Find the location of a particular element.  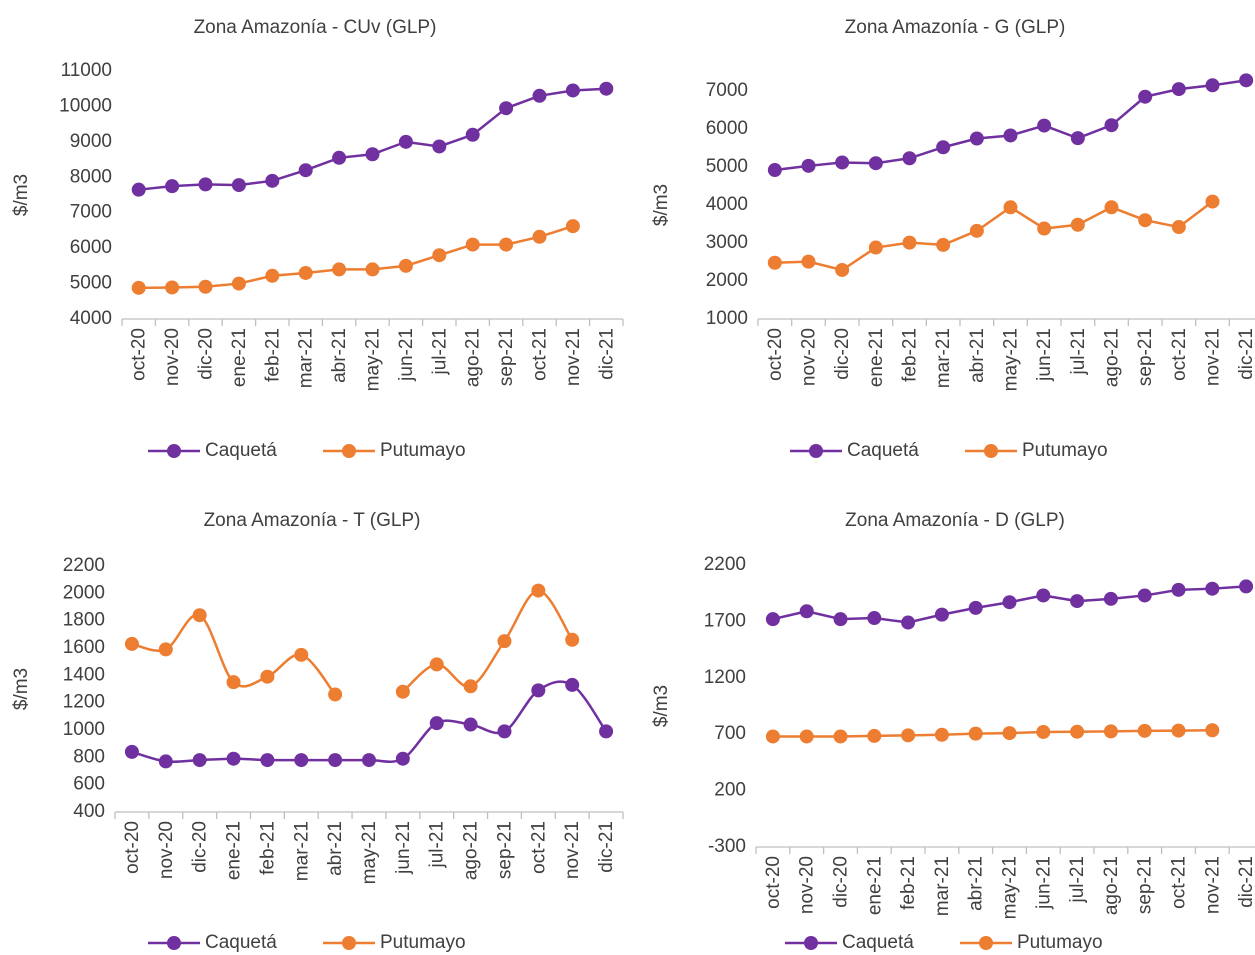

y-tick-label: 1800 is located at coordinates (84, 620).